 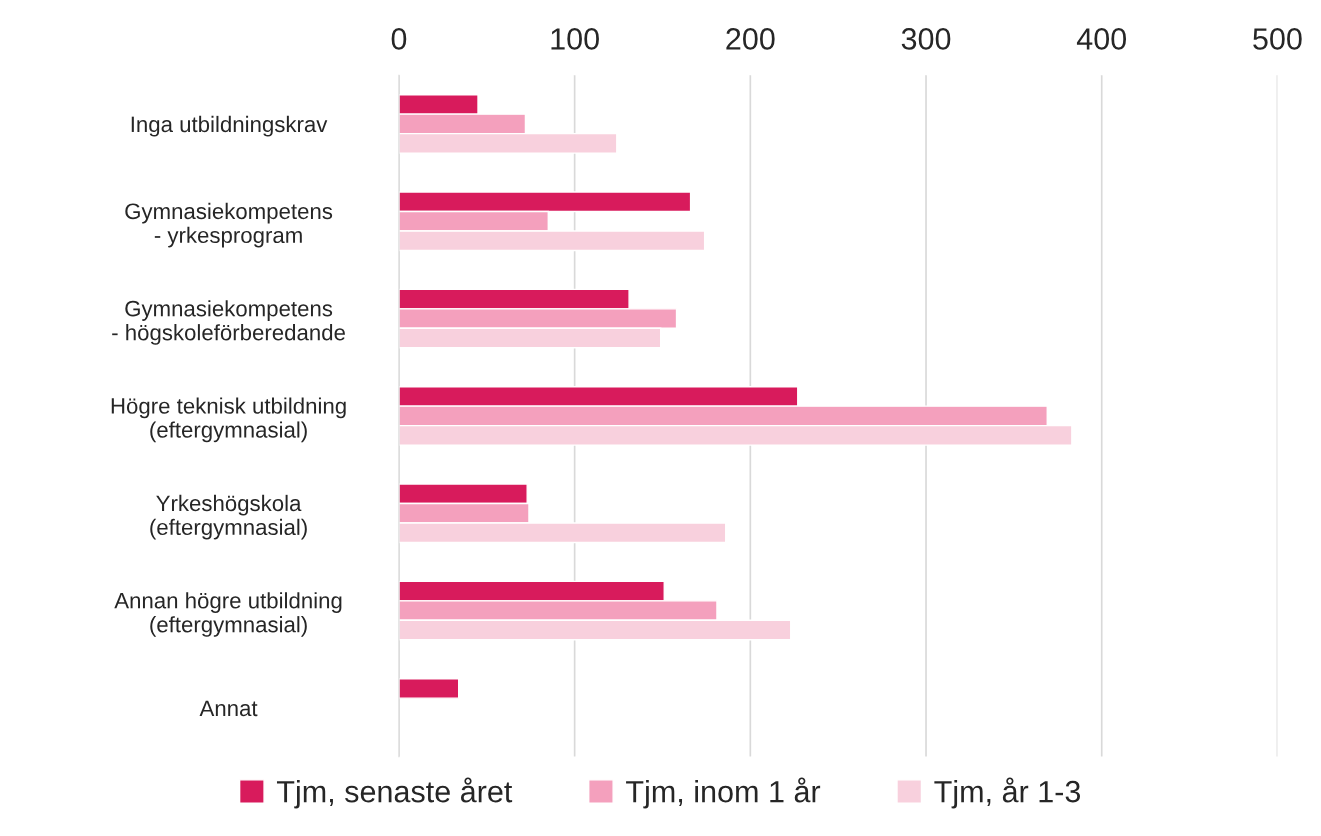 What do you see at coordinates (429, 688) in the screenshot?
I see `bar` at bounding box center [429, 688].